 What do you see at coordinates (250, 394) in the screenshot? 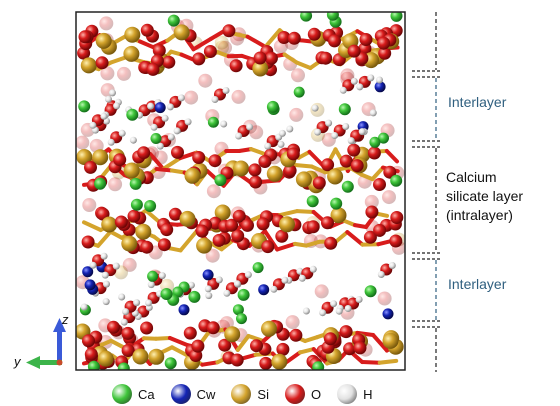
I see `legend-item-si: Si` at bounding box center [250, 394].